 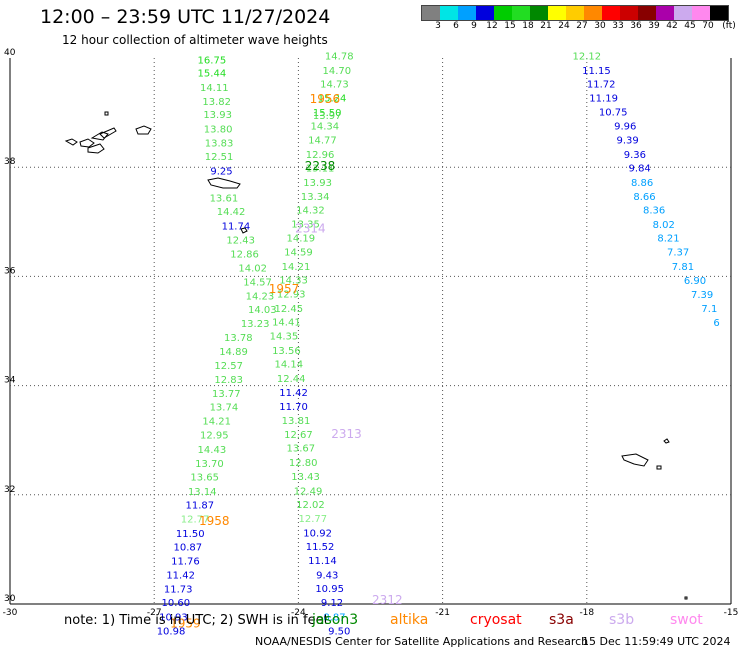 What do you see at coordinates (672, 26) in the screenshot?
I see `colorbar-label: 42` at bounding box center [672, 26].